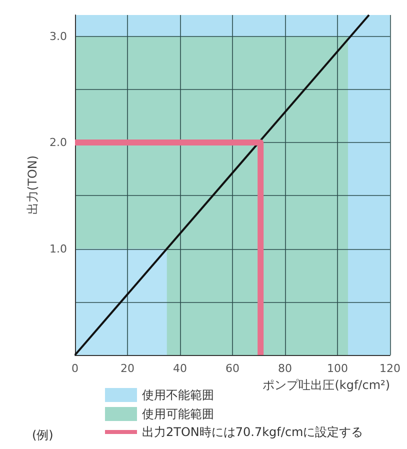 The width and height of the screenshot is (407, 449). Describe the element at coordinates (285, 368) in the screenshot. I see `x-tick-label: 80` at that location.